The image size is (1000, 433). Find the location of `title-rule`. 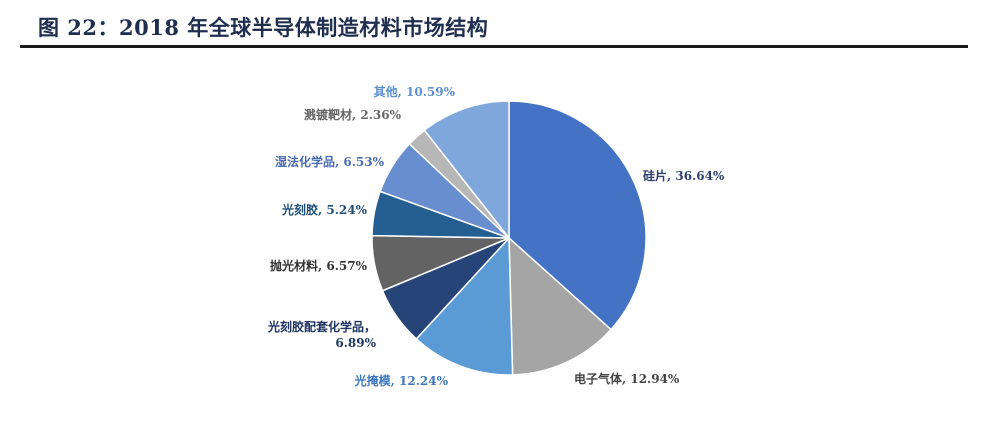

title-rule is located at coordinates (494, 46).